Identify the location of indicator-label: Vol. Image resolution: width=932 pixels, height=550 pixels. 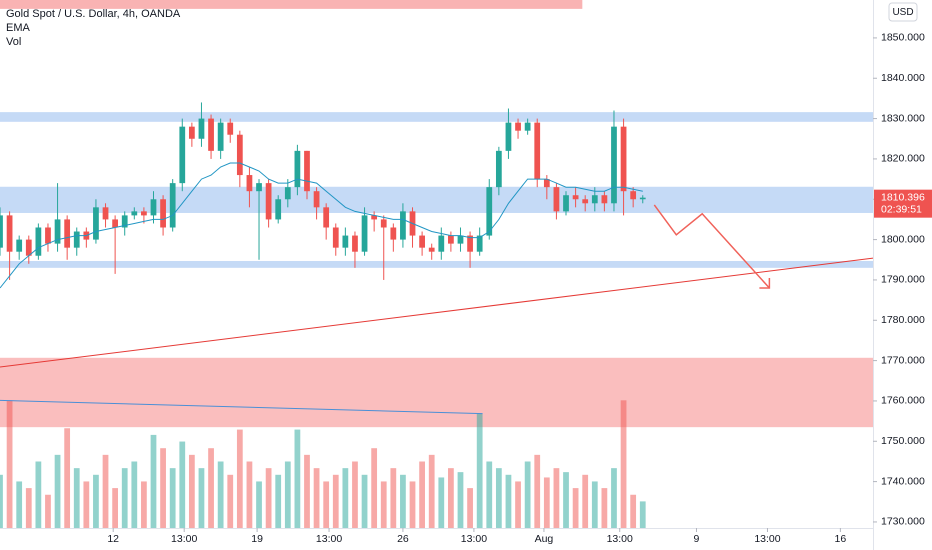
(13, 42).